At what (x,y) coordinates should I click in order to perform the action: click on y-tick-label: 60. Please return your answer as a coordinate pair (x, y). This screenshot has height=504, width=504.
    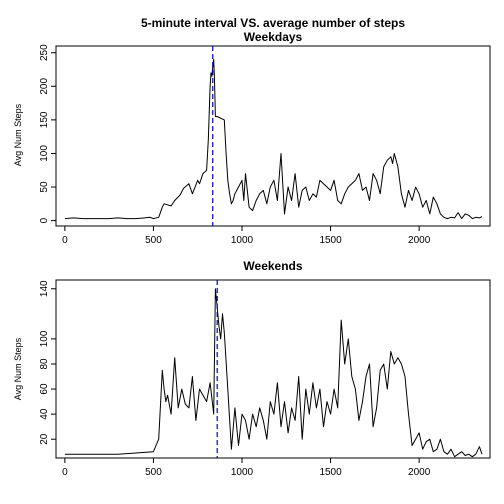
    Looking at the image, I should click on (44, 389).